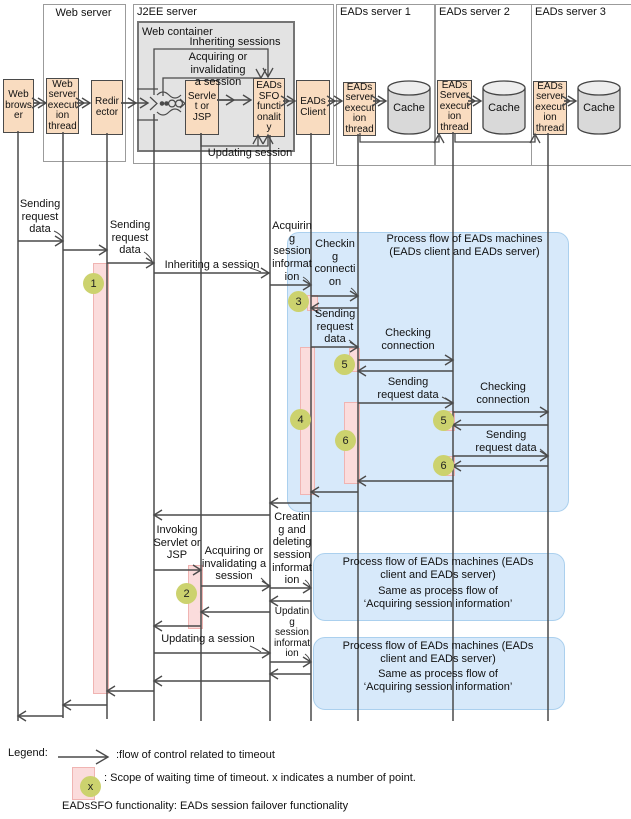 This screenshot has height=819, width=631. I want to click on eads-sfo-box: EADs SFO functi onalit y, so click(269, 107).